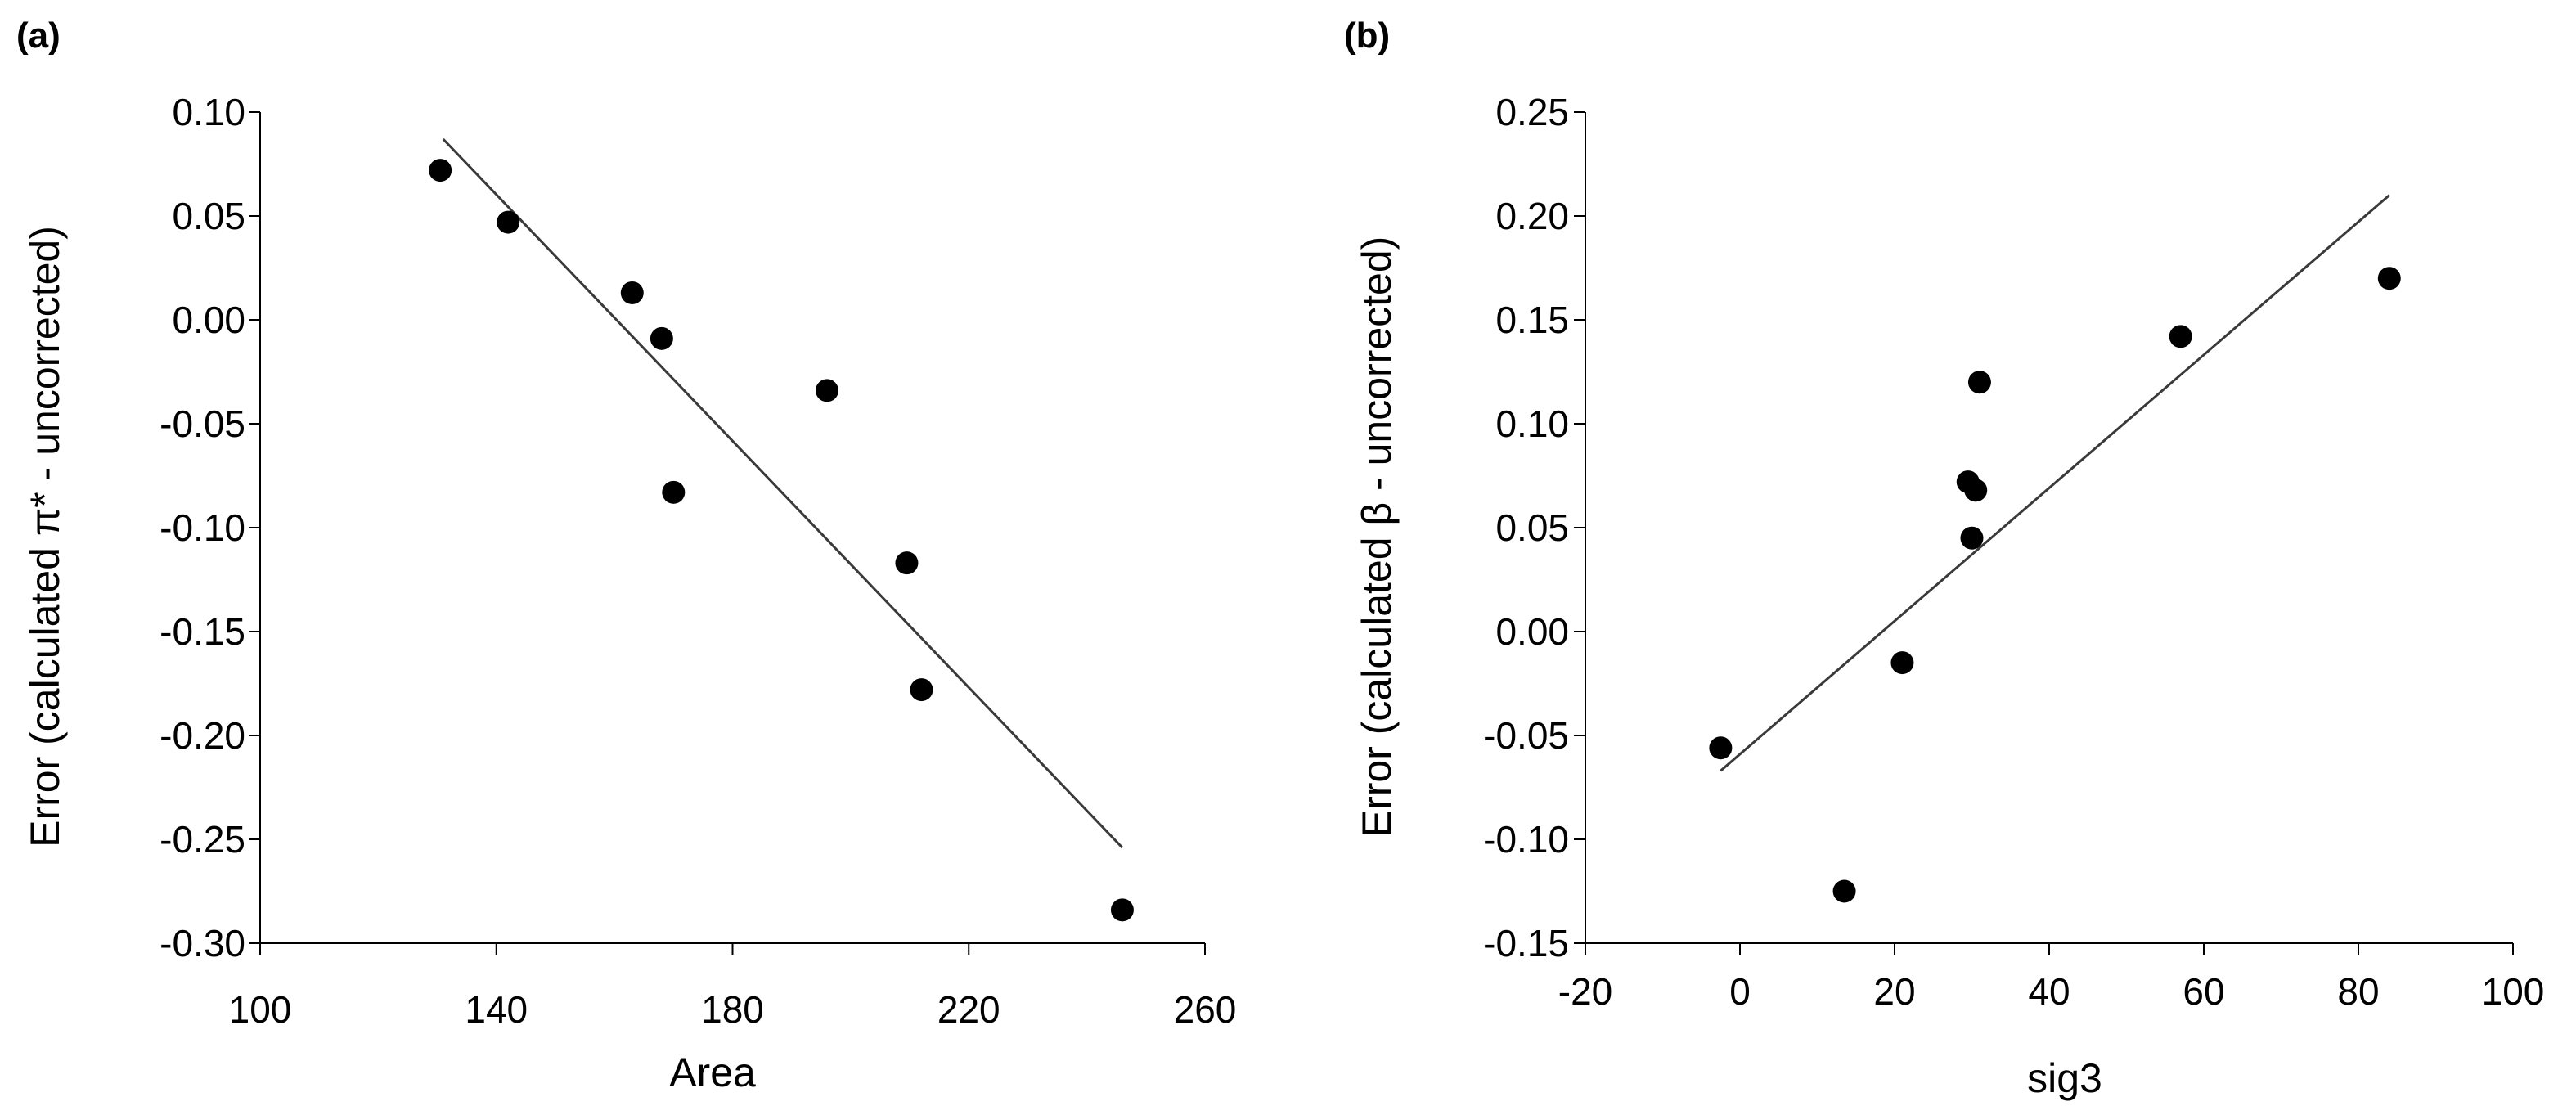 The height and width of the screenshot is (1115, 2576). I want to click on panel-b-y-tick-label: 0.20, so click(1532, 216).